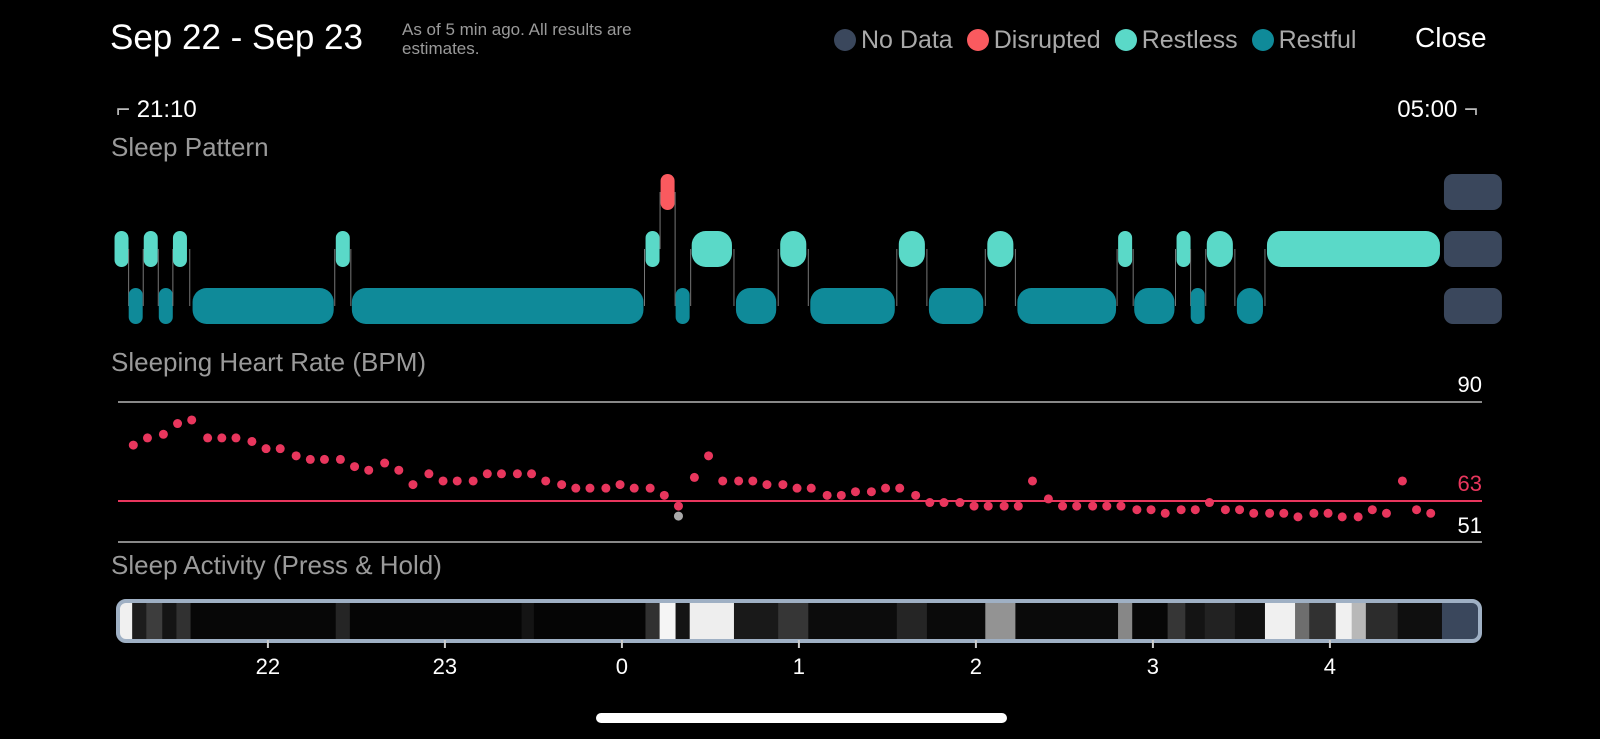  What do you see at coordinates (678, 516) in the screenshot?
I see `hr-point-no-data` at bounding box center [678, 516].